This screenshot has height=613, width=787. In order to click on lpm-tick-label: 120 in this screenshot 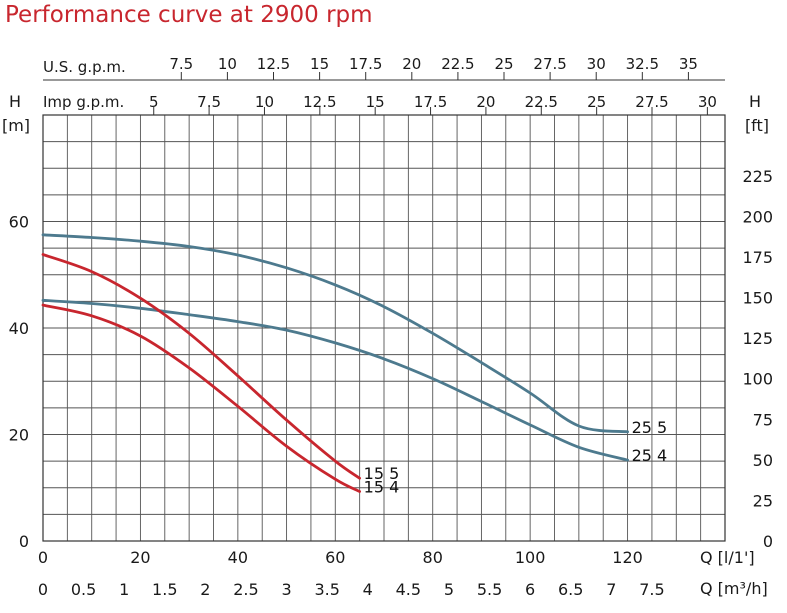, I will do `click(627, 557)`.